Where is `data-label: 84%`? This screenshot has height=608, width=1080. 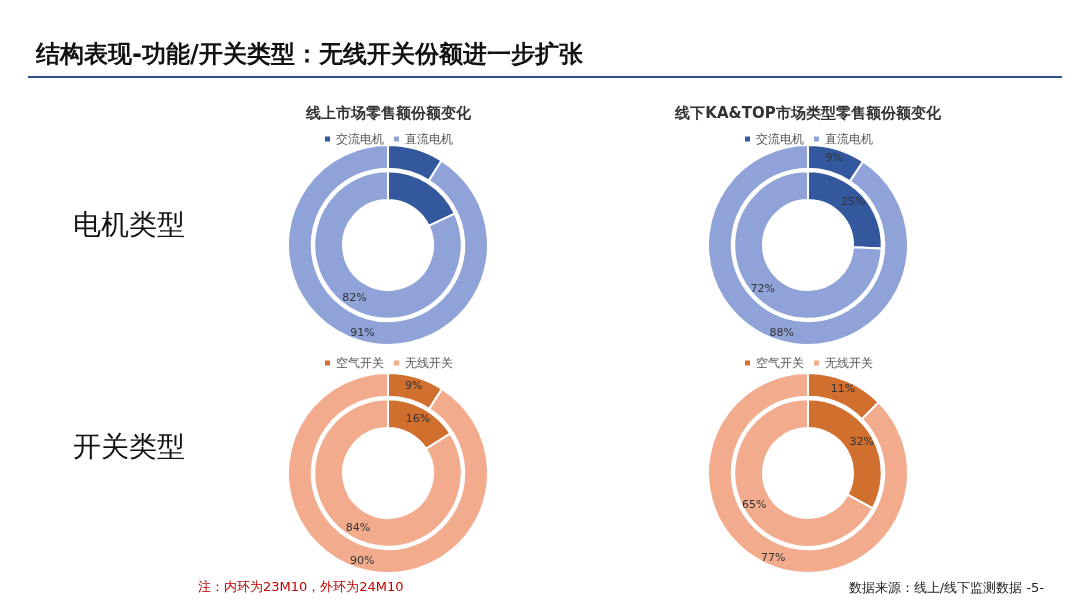 data-label: 84% is located at coordinates (358, 528).